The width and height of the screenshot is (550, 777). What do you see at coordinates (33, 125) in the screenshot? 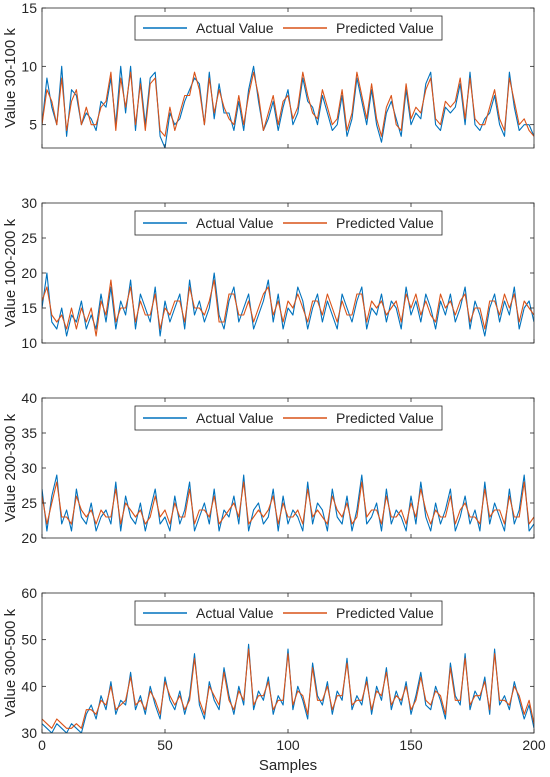
I see `y-tick-label: 5` at bounding box center [33, 125].